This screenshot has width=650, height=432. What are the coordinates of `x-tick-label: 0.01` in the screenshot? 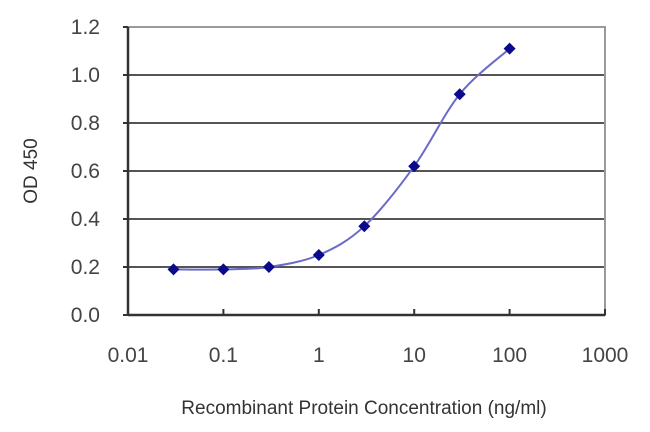 It's located at (128, 355).